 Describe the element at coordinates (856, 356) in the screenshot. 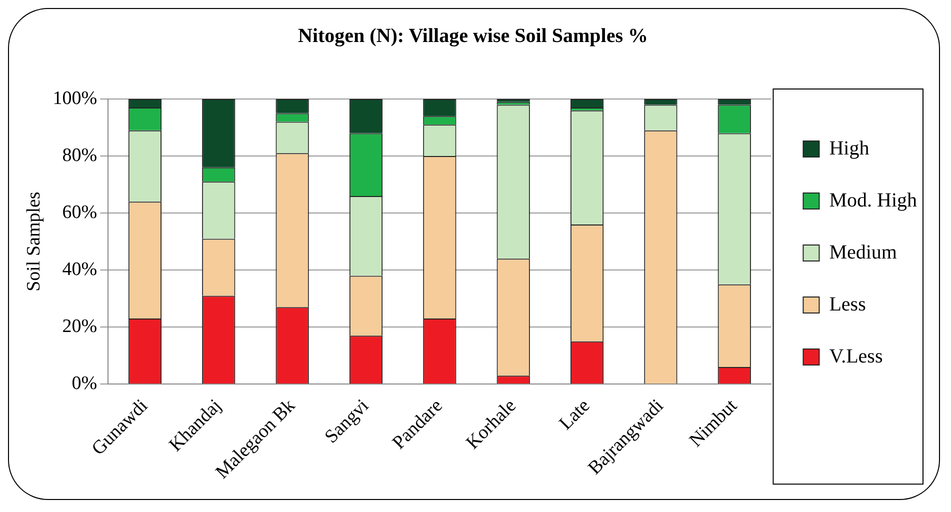

I see `legend-label: V.Less` at that location.